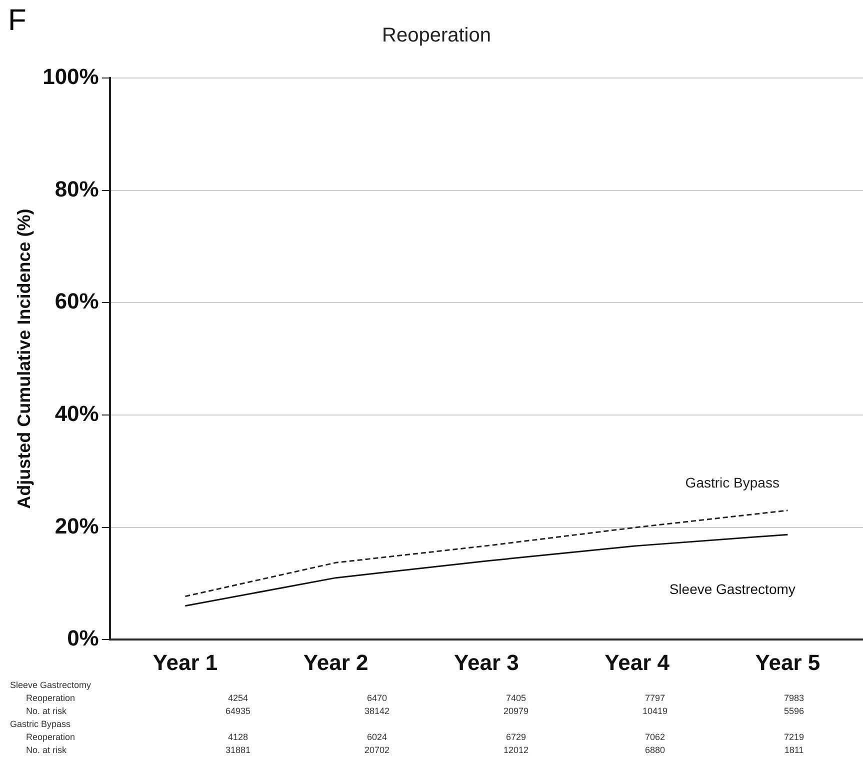 This screenshot has width=863, height=765. I want to click on x-tick-label: Year 3, so click(486, 662).